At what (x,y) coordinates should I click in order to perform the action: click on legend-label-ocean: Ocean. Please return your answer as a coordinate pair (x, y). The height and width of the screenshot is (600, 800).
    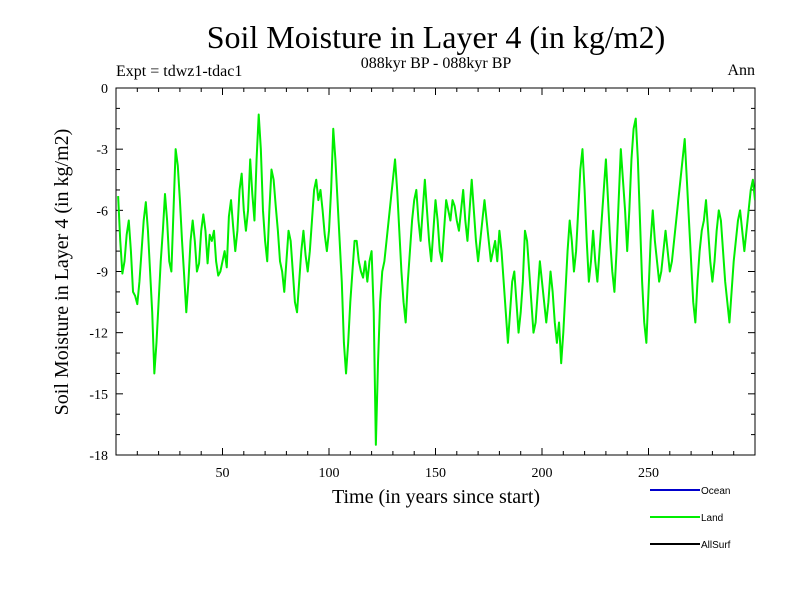
    Looking at the image, I should click on (715, 491).